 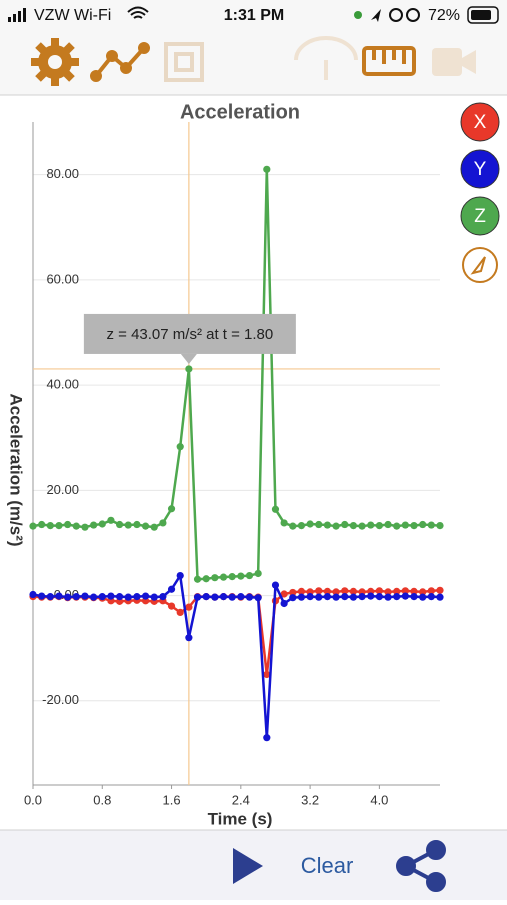 What do you see at coordinates (120, 62) in the screenshot?
I see `graph-button` at bounding box center [120, 62].